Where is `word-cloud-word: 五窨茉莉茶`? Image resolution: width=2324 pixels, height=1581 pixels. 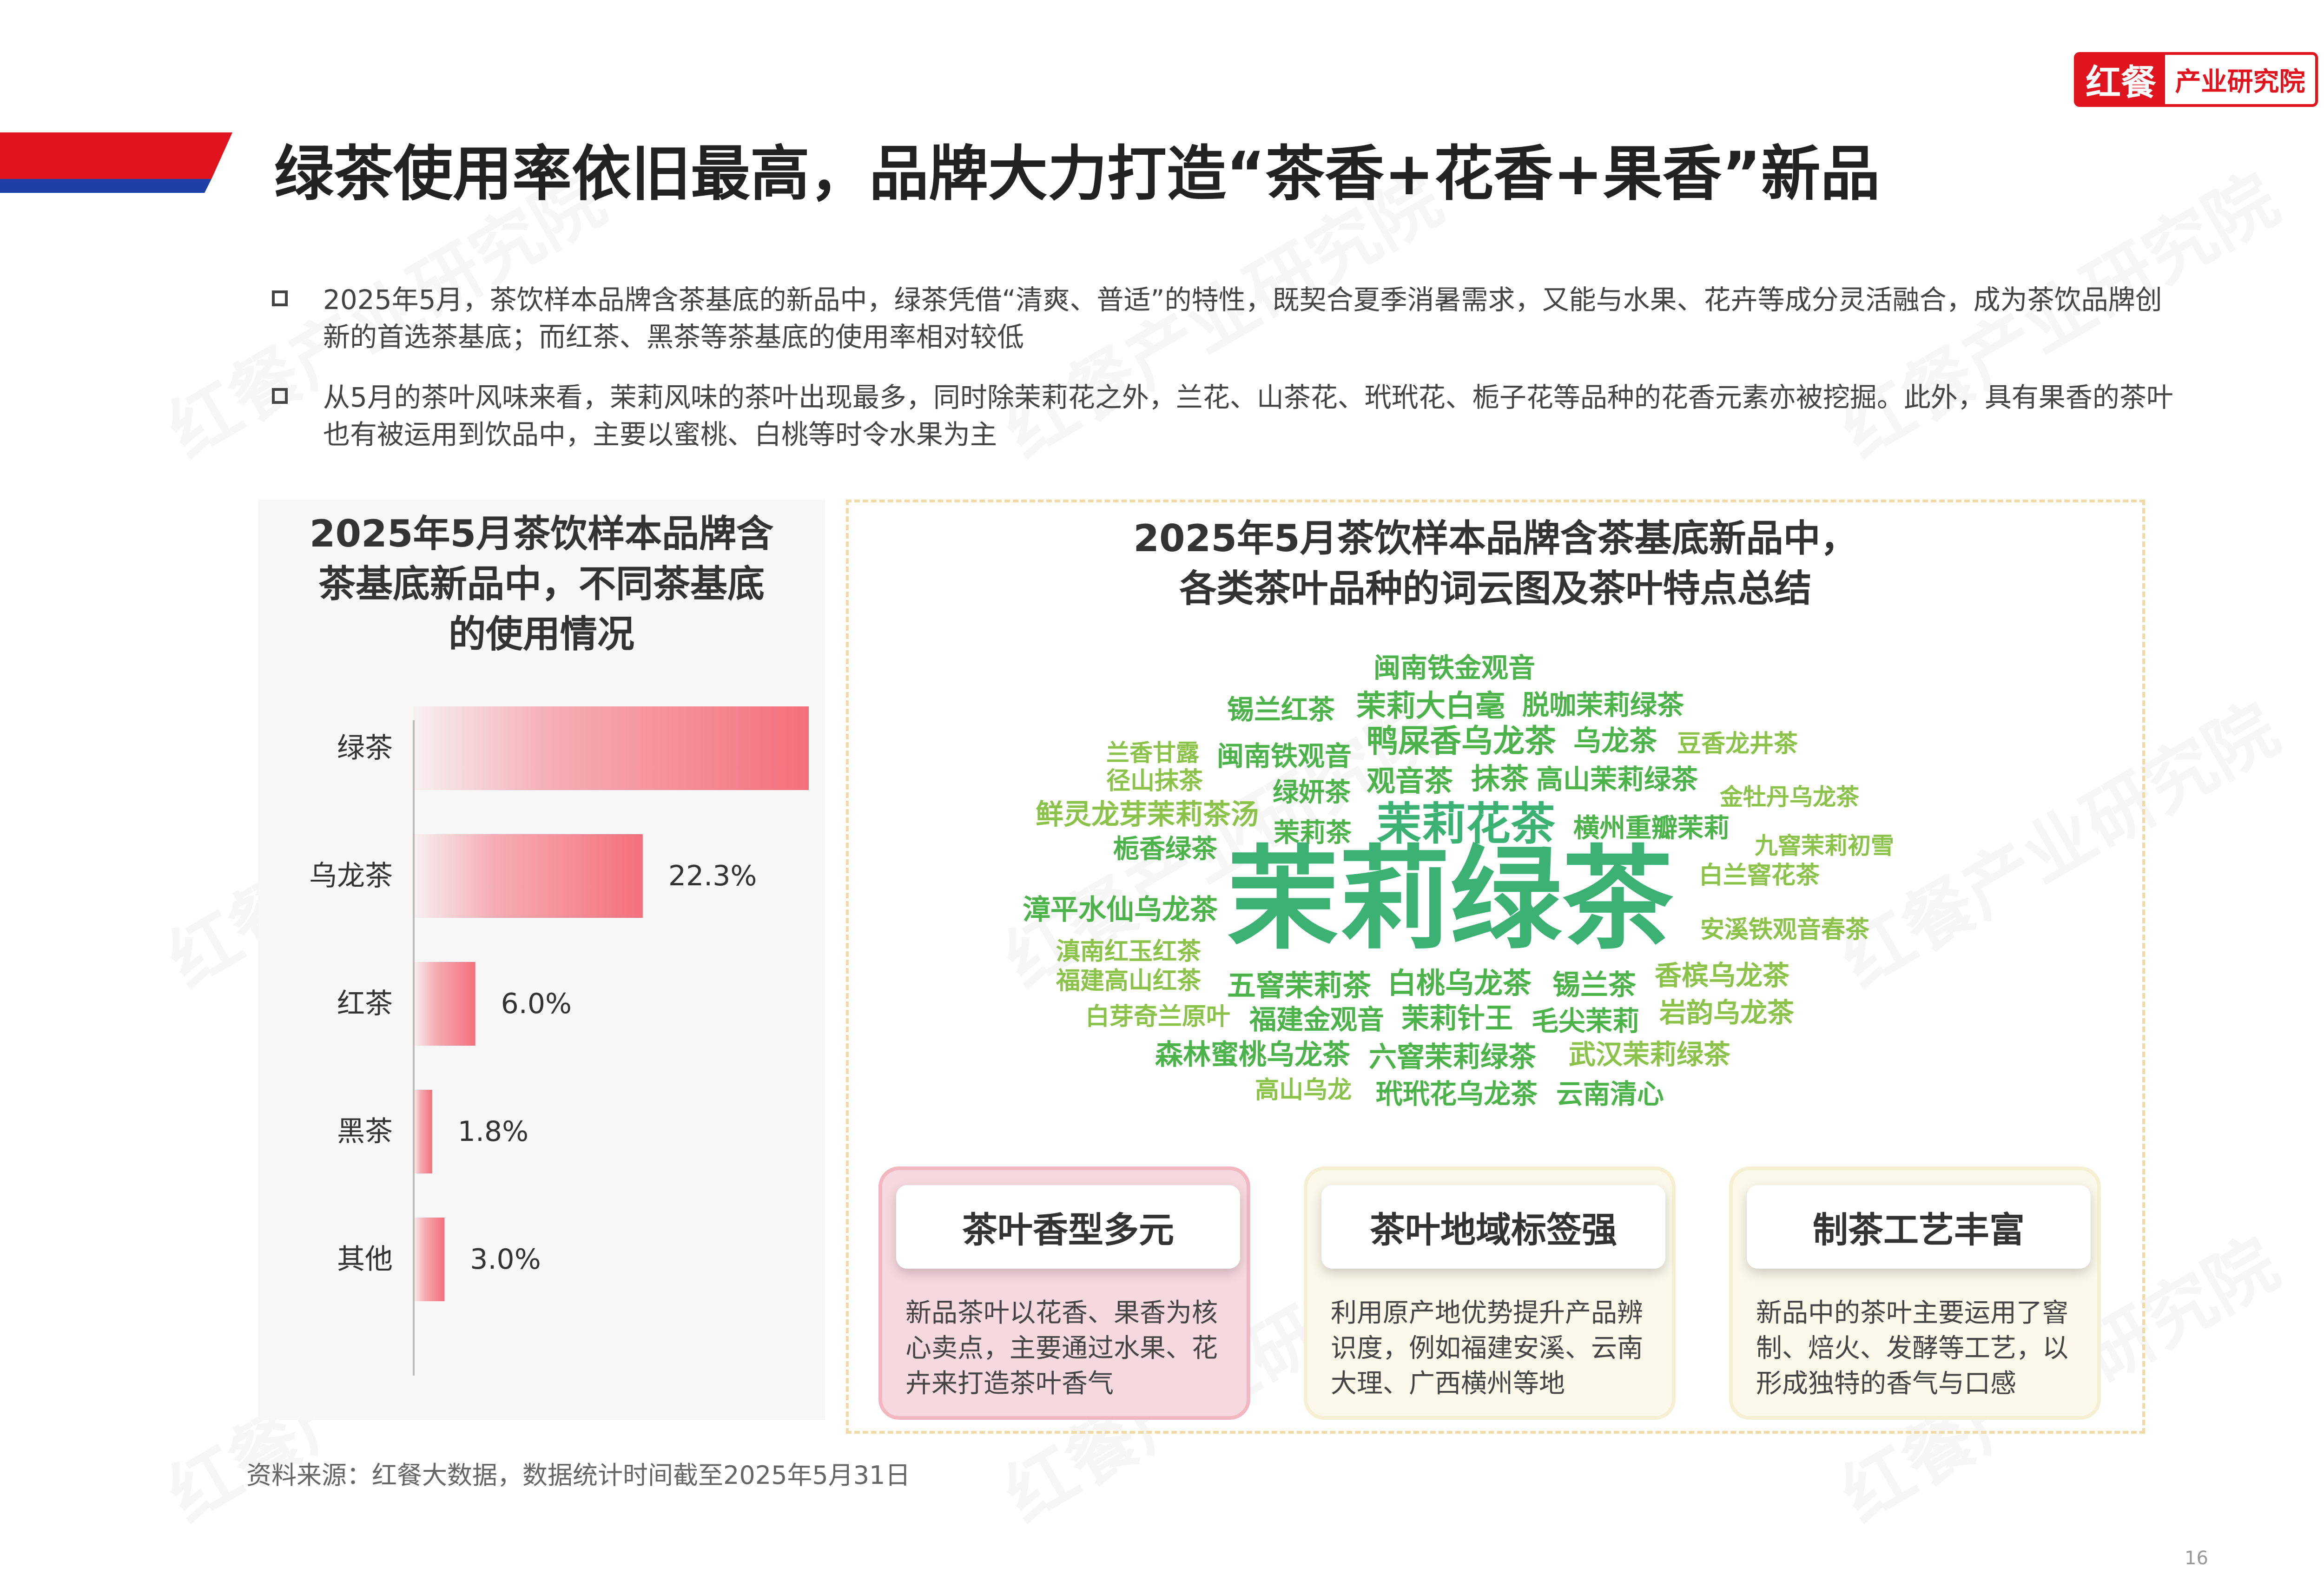 word-cloud-word: 五窨茉莉茶 is located at coordinates (1299, 985).